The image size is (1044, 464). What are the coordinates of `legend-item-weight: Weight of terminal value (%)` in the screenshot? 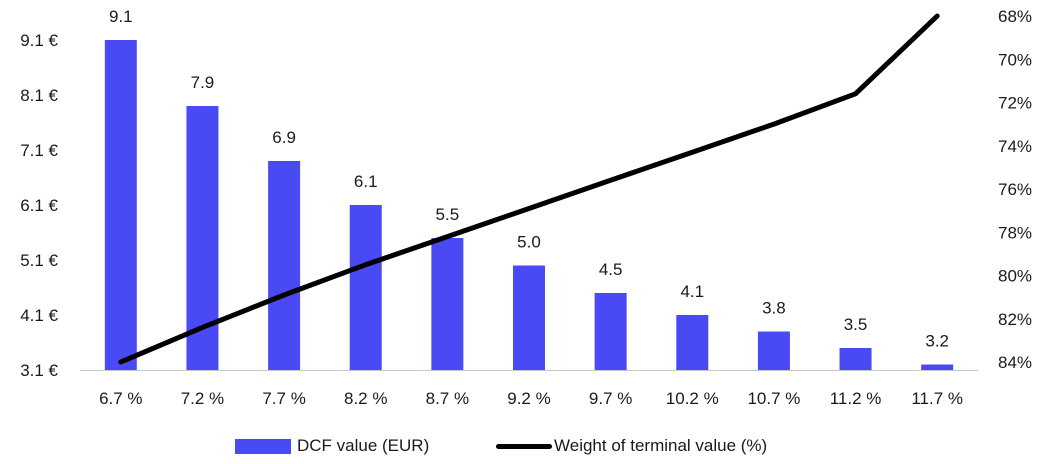 It's located at (631, 446).